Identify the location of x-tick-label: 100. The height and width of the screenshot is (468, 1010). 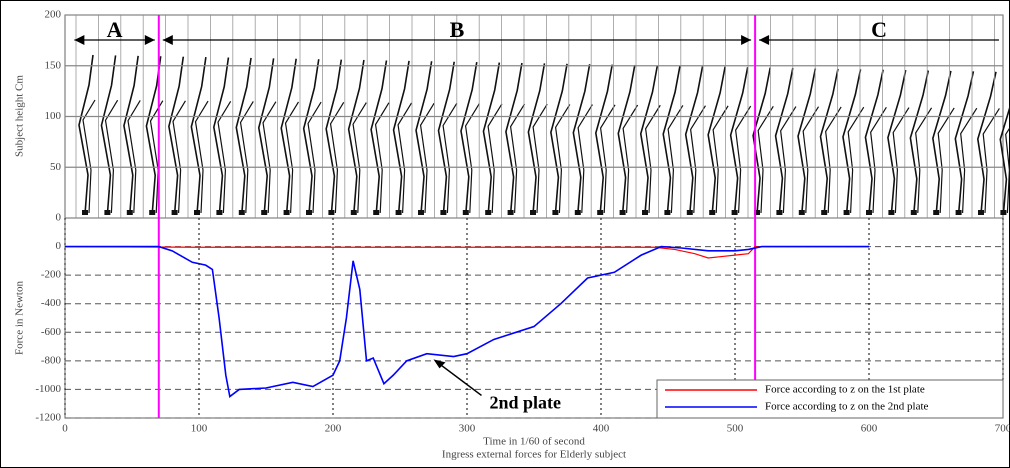
(199, 429).